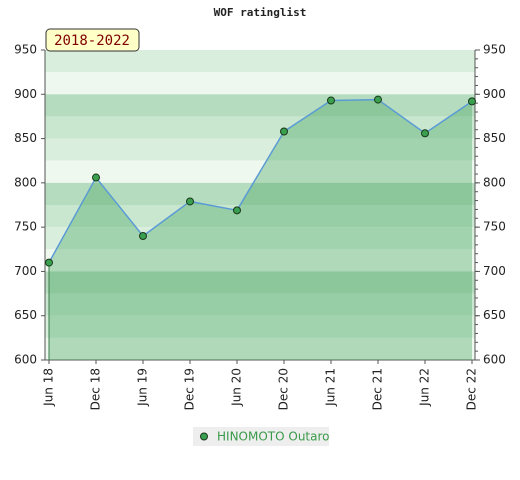 Image resolution: width=520 pixels, height=480 pixels. What do you see at coordinates (494, 138) in the screenshot?
I see `y2-tick-label: 850` at bounding box center [494, 138].